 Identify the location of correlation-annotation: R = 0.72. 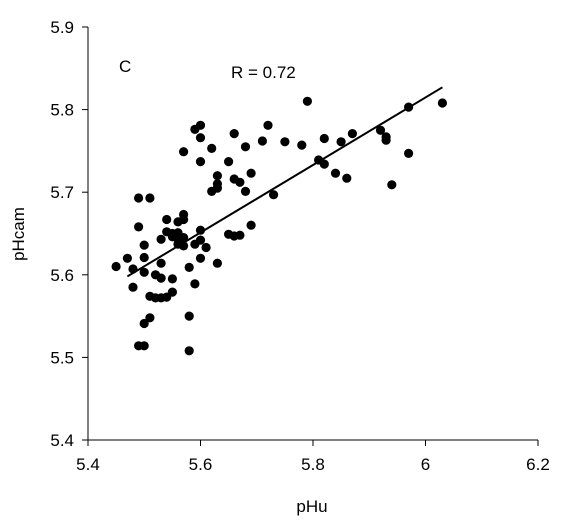
(263, 72).